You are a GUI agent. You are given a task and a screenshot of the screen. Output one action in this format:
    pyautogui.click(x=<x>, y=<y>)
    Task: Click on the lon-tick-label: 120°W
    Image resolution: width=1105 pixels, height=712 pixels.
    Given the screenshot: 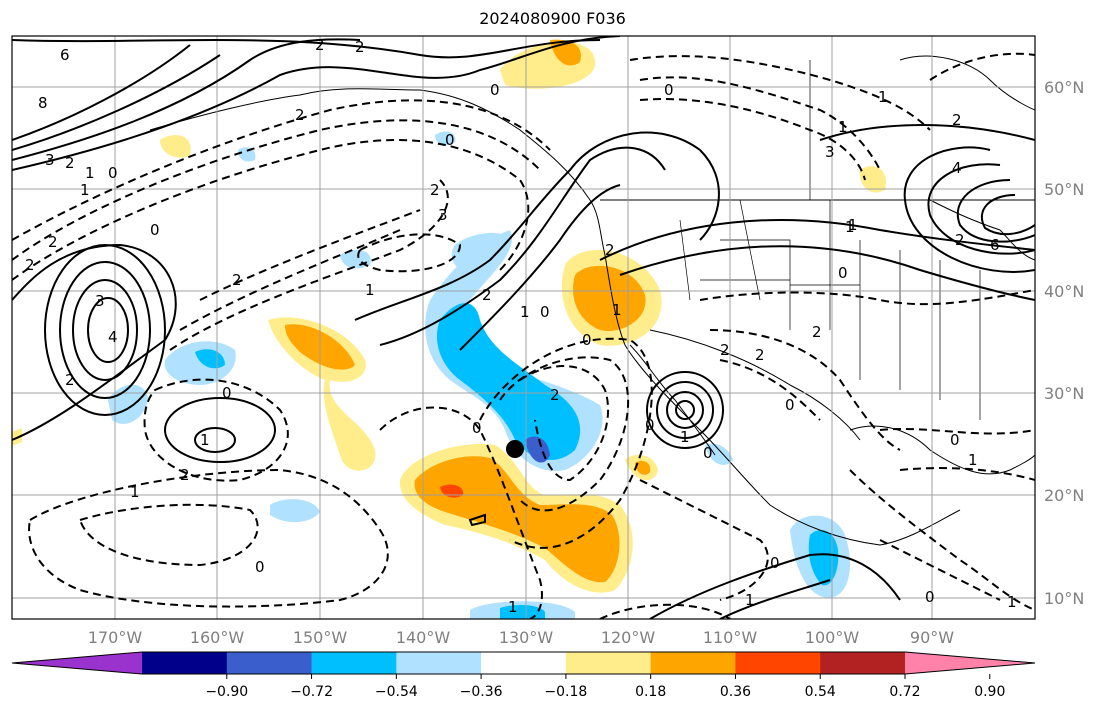 What is the action you would take?
    pyautogui.click(x=628, y=637)
    